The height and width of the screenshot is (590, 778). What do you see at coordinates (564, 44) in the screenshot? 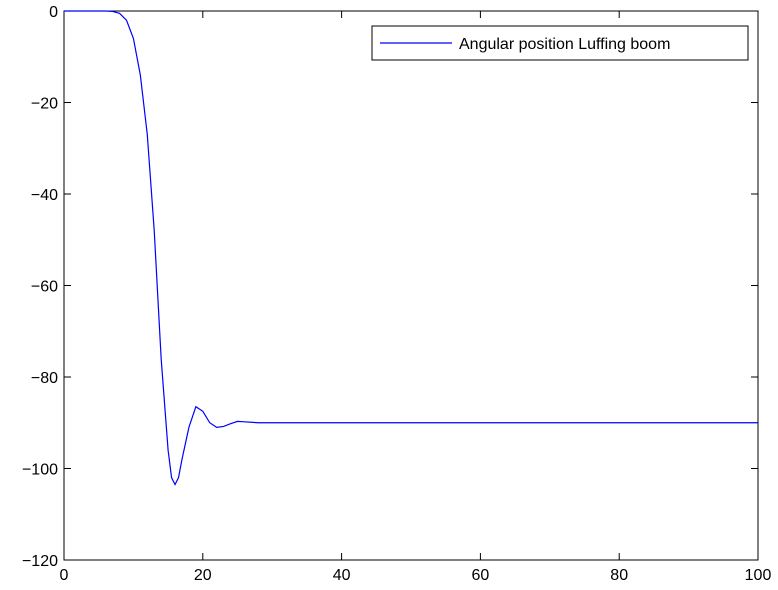
I see `legend-label: Angular position Luffing boom` at bounding box center [564, 44].